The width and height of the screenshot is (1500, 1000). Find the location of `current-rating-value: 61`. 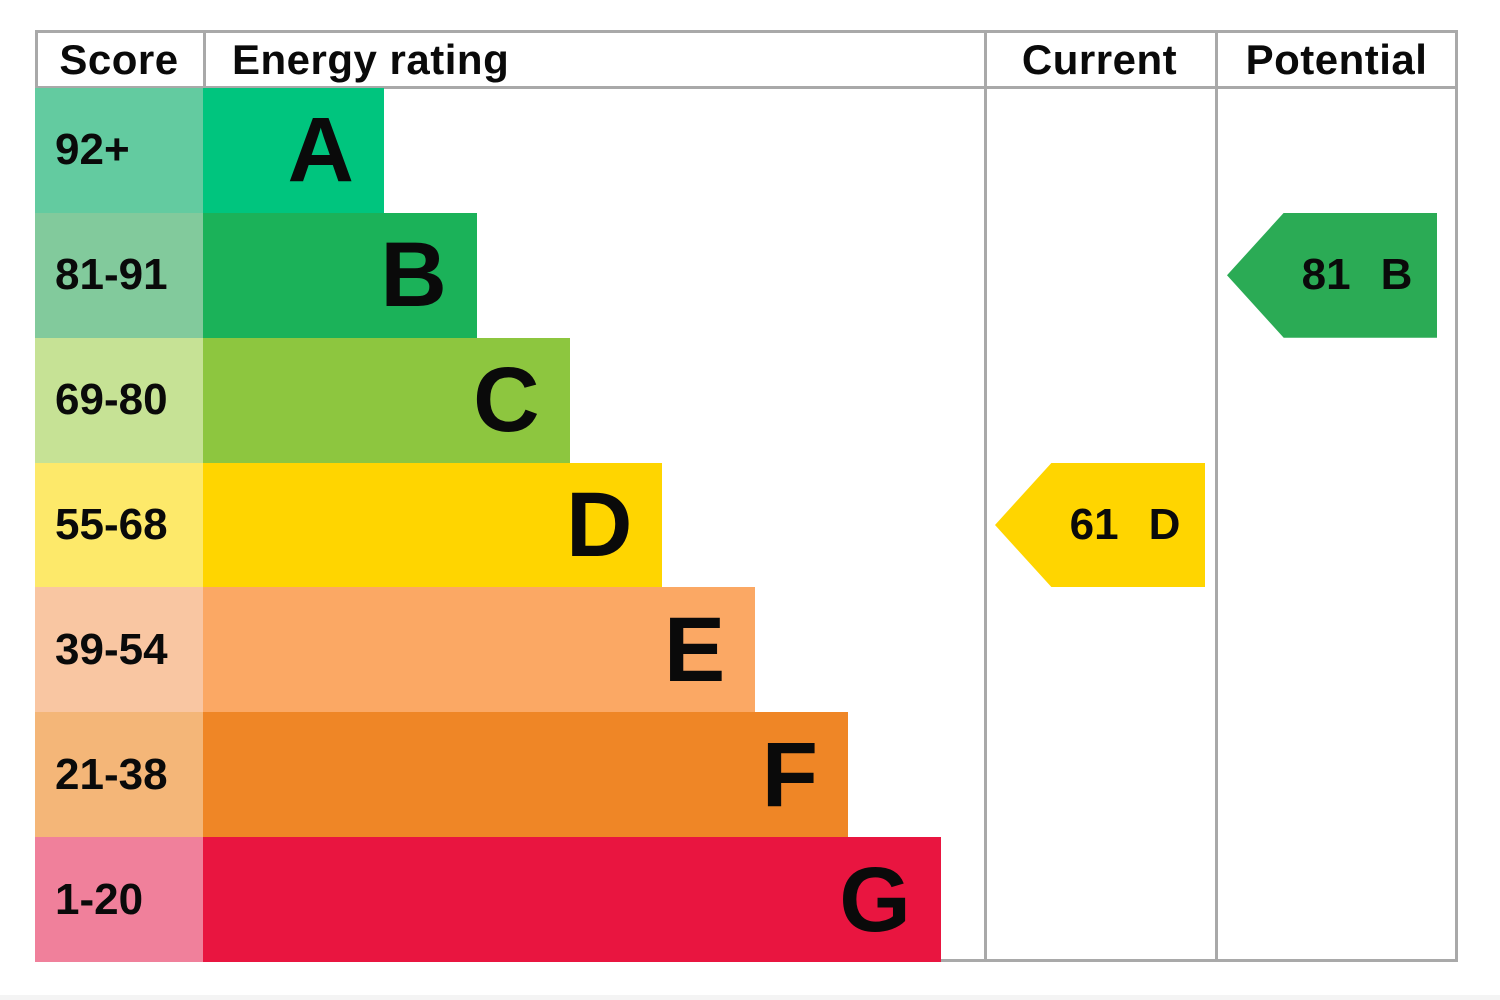

current-rating-value: 61 is located at coordinates (1094, 524).